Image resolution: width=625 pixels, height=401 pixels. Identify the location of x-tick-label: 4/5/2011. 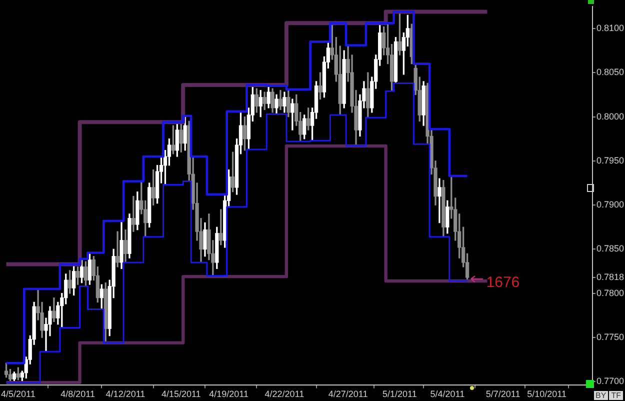
(18, 394).